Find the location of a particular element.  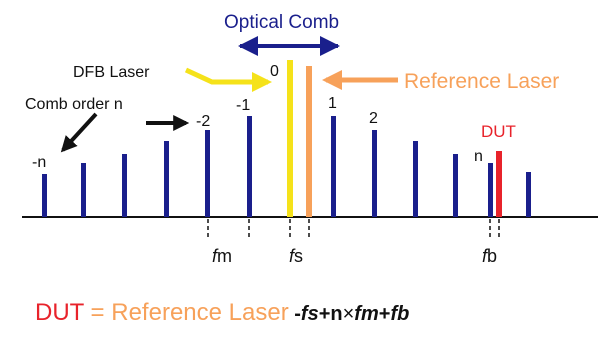

fm-label: fm is located at coordinates (222, 256).